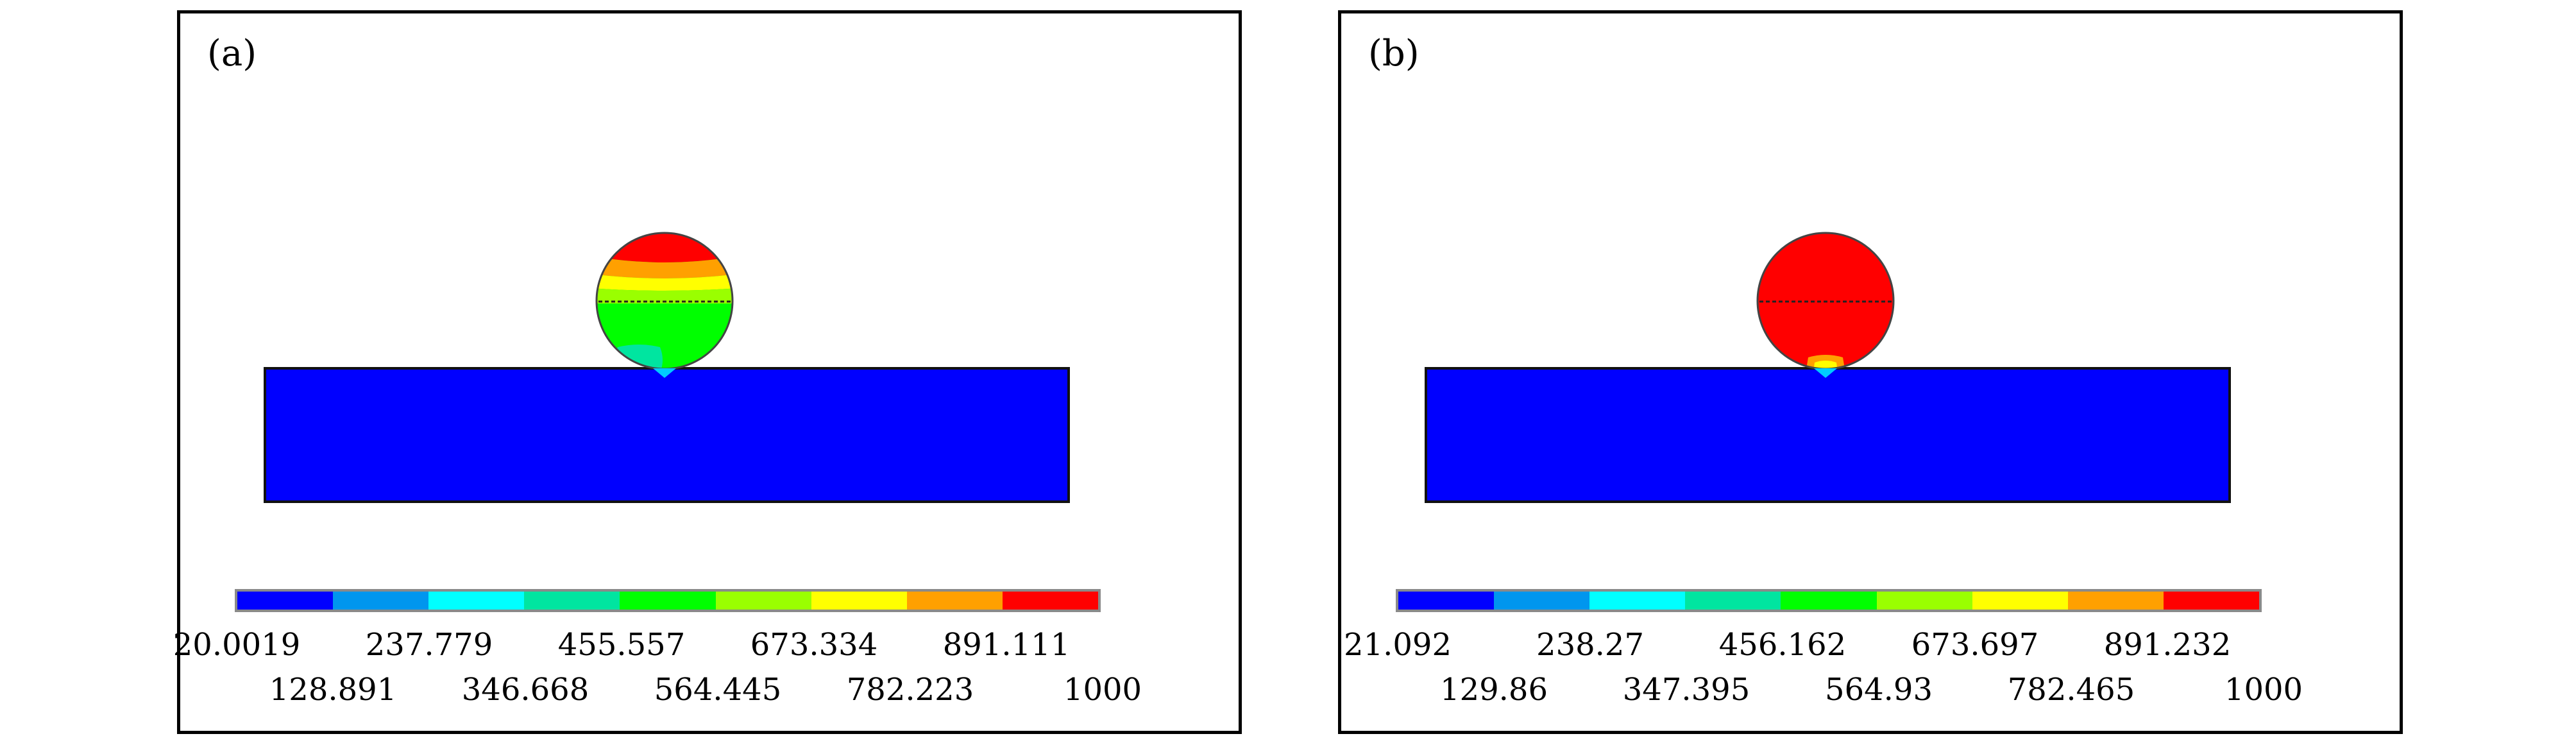 The width and height of the screenshot is (2576, 743). I want to click on colorbar-tick-label: 673.334, so click(814, 645).